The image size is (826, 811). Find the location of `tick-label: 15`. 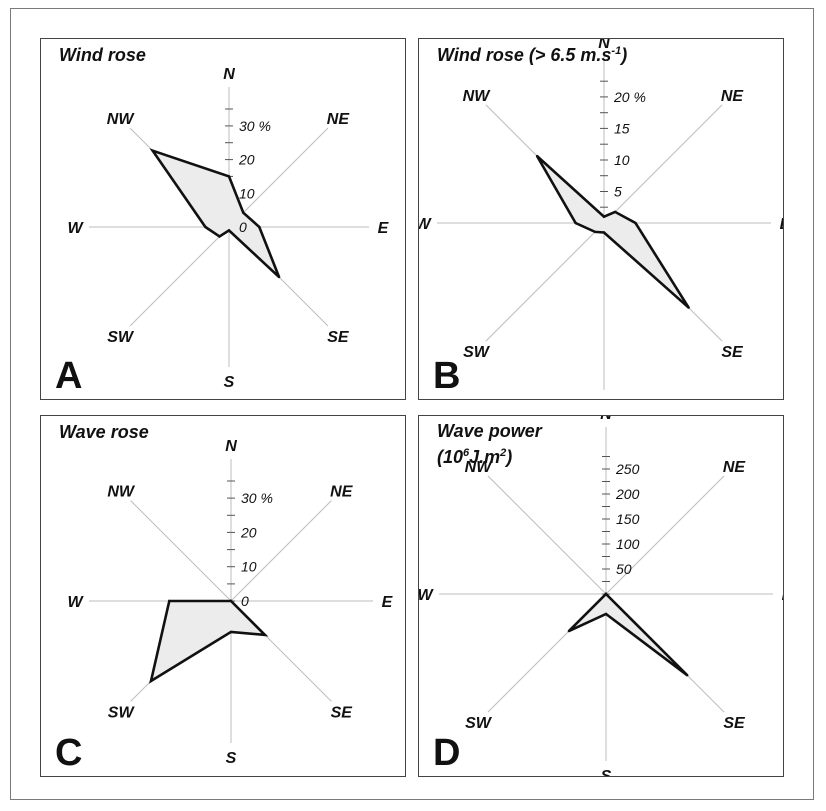

tick-label: 15 is located at coordinates (622, 128).